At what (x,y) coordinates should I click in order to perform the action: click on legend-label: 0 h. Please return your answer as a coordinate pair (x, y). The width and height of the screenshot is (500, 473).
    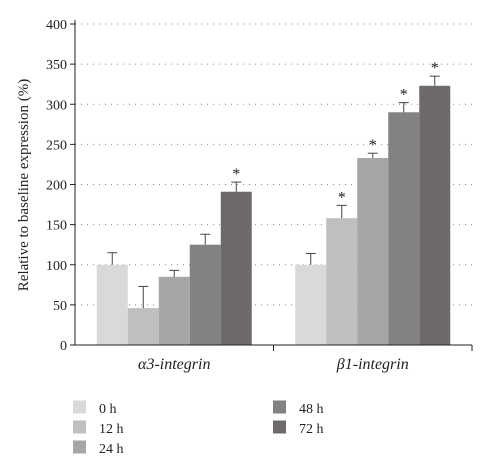
    Looking at the image, I should click on (108, 409).